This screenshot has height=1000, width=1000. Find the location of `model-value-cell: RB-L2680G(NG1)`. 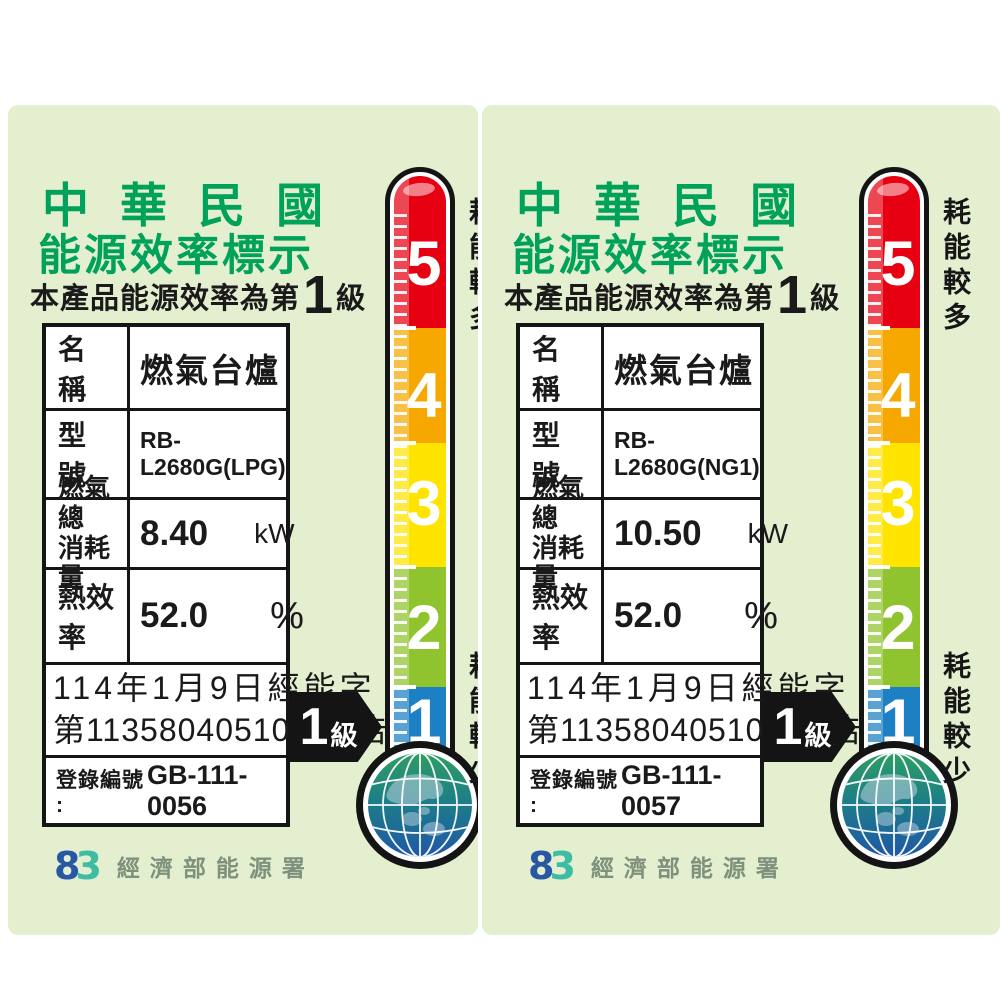

model-value-cell: RB-L2680G(NG1) is located at coordinates (682, 454).